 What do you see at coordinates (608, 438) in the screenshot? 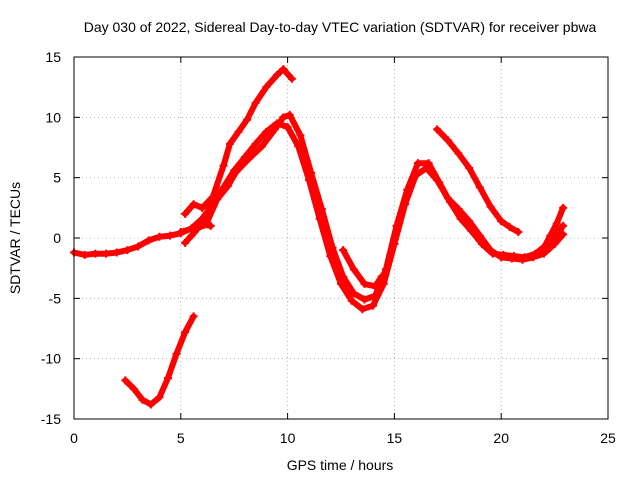
I see `x-tick-label: 25` at bounding box center [608, 438].